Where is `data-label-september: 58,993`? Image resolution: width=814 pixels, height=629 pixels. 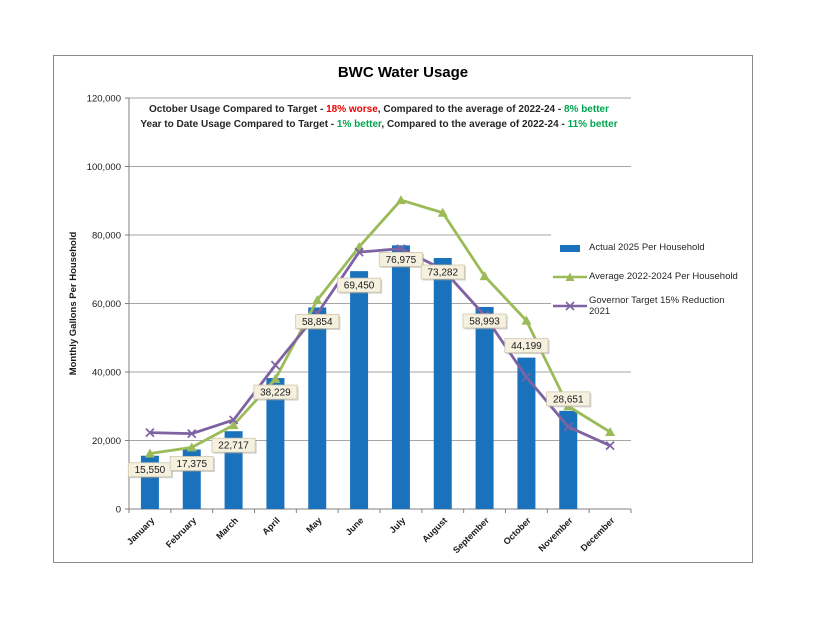 data-label-september: 58,993 is located at coordinates (484, 321).